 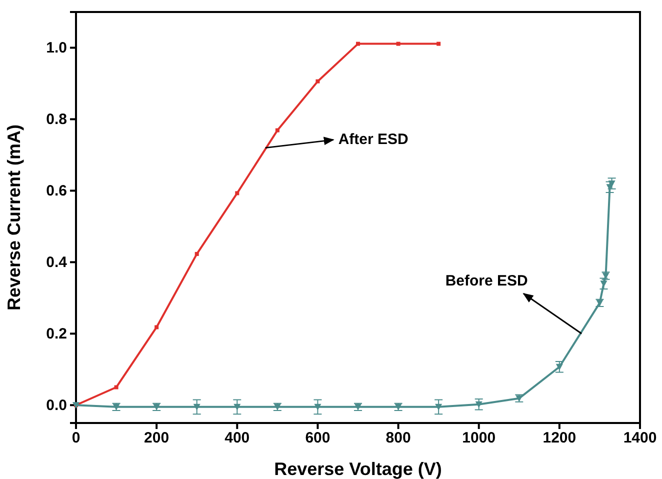 I want to click on y-tick-label: 0.6, so click(x=56, y=191).